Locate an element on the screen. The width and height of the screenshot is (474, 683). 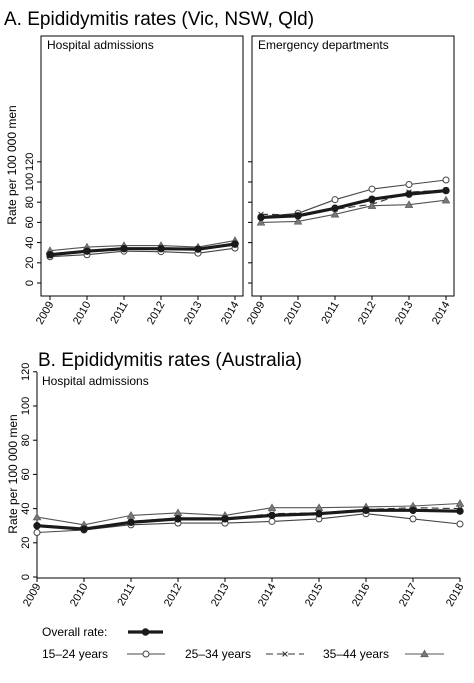
facet-label: Emergency departments is located at coordinates (323, 45).